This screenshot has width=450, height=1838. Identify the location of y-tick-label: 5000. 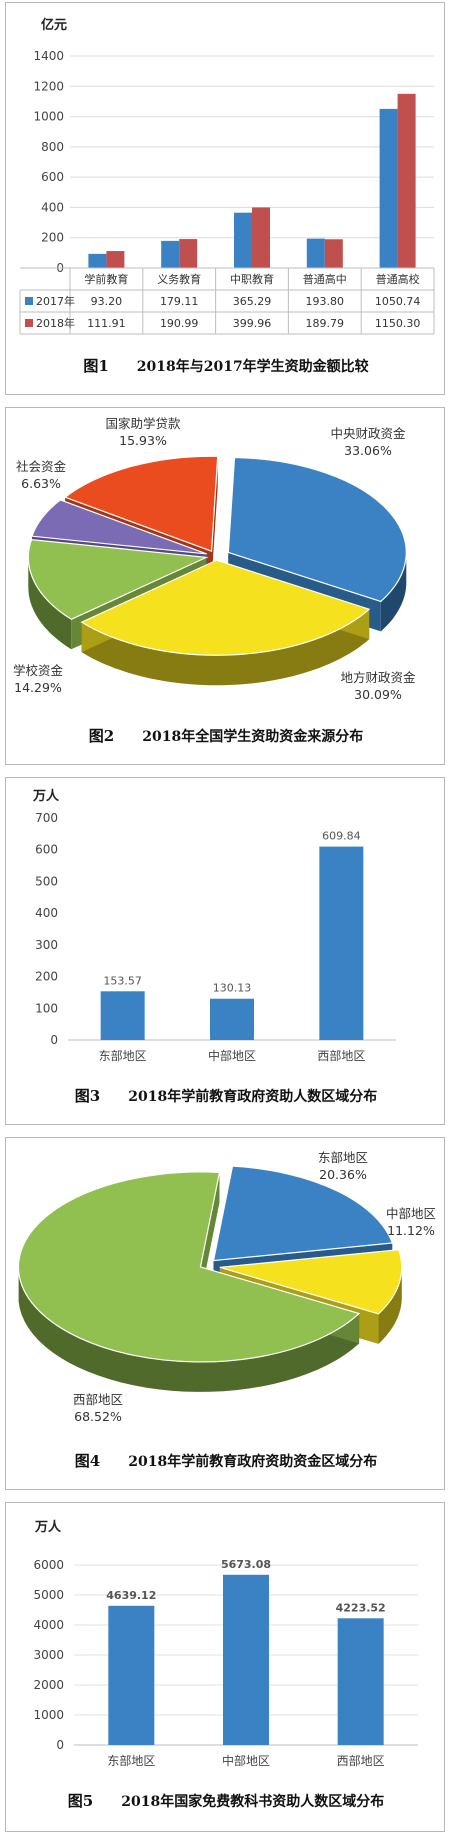
(48, 1595).